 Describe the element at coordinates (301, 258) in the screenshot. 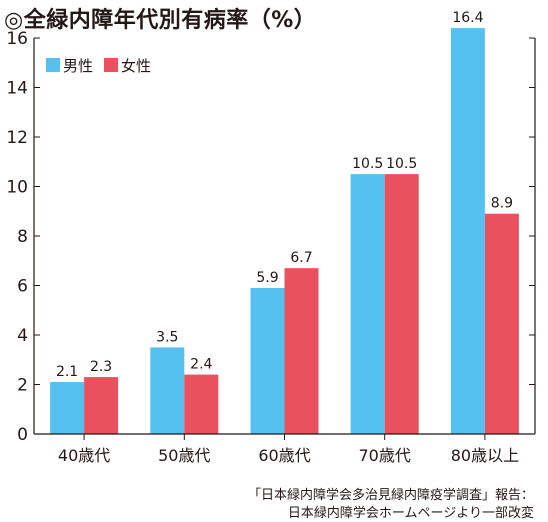

I see `data-label: 6.7` at that location.